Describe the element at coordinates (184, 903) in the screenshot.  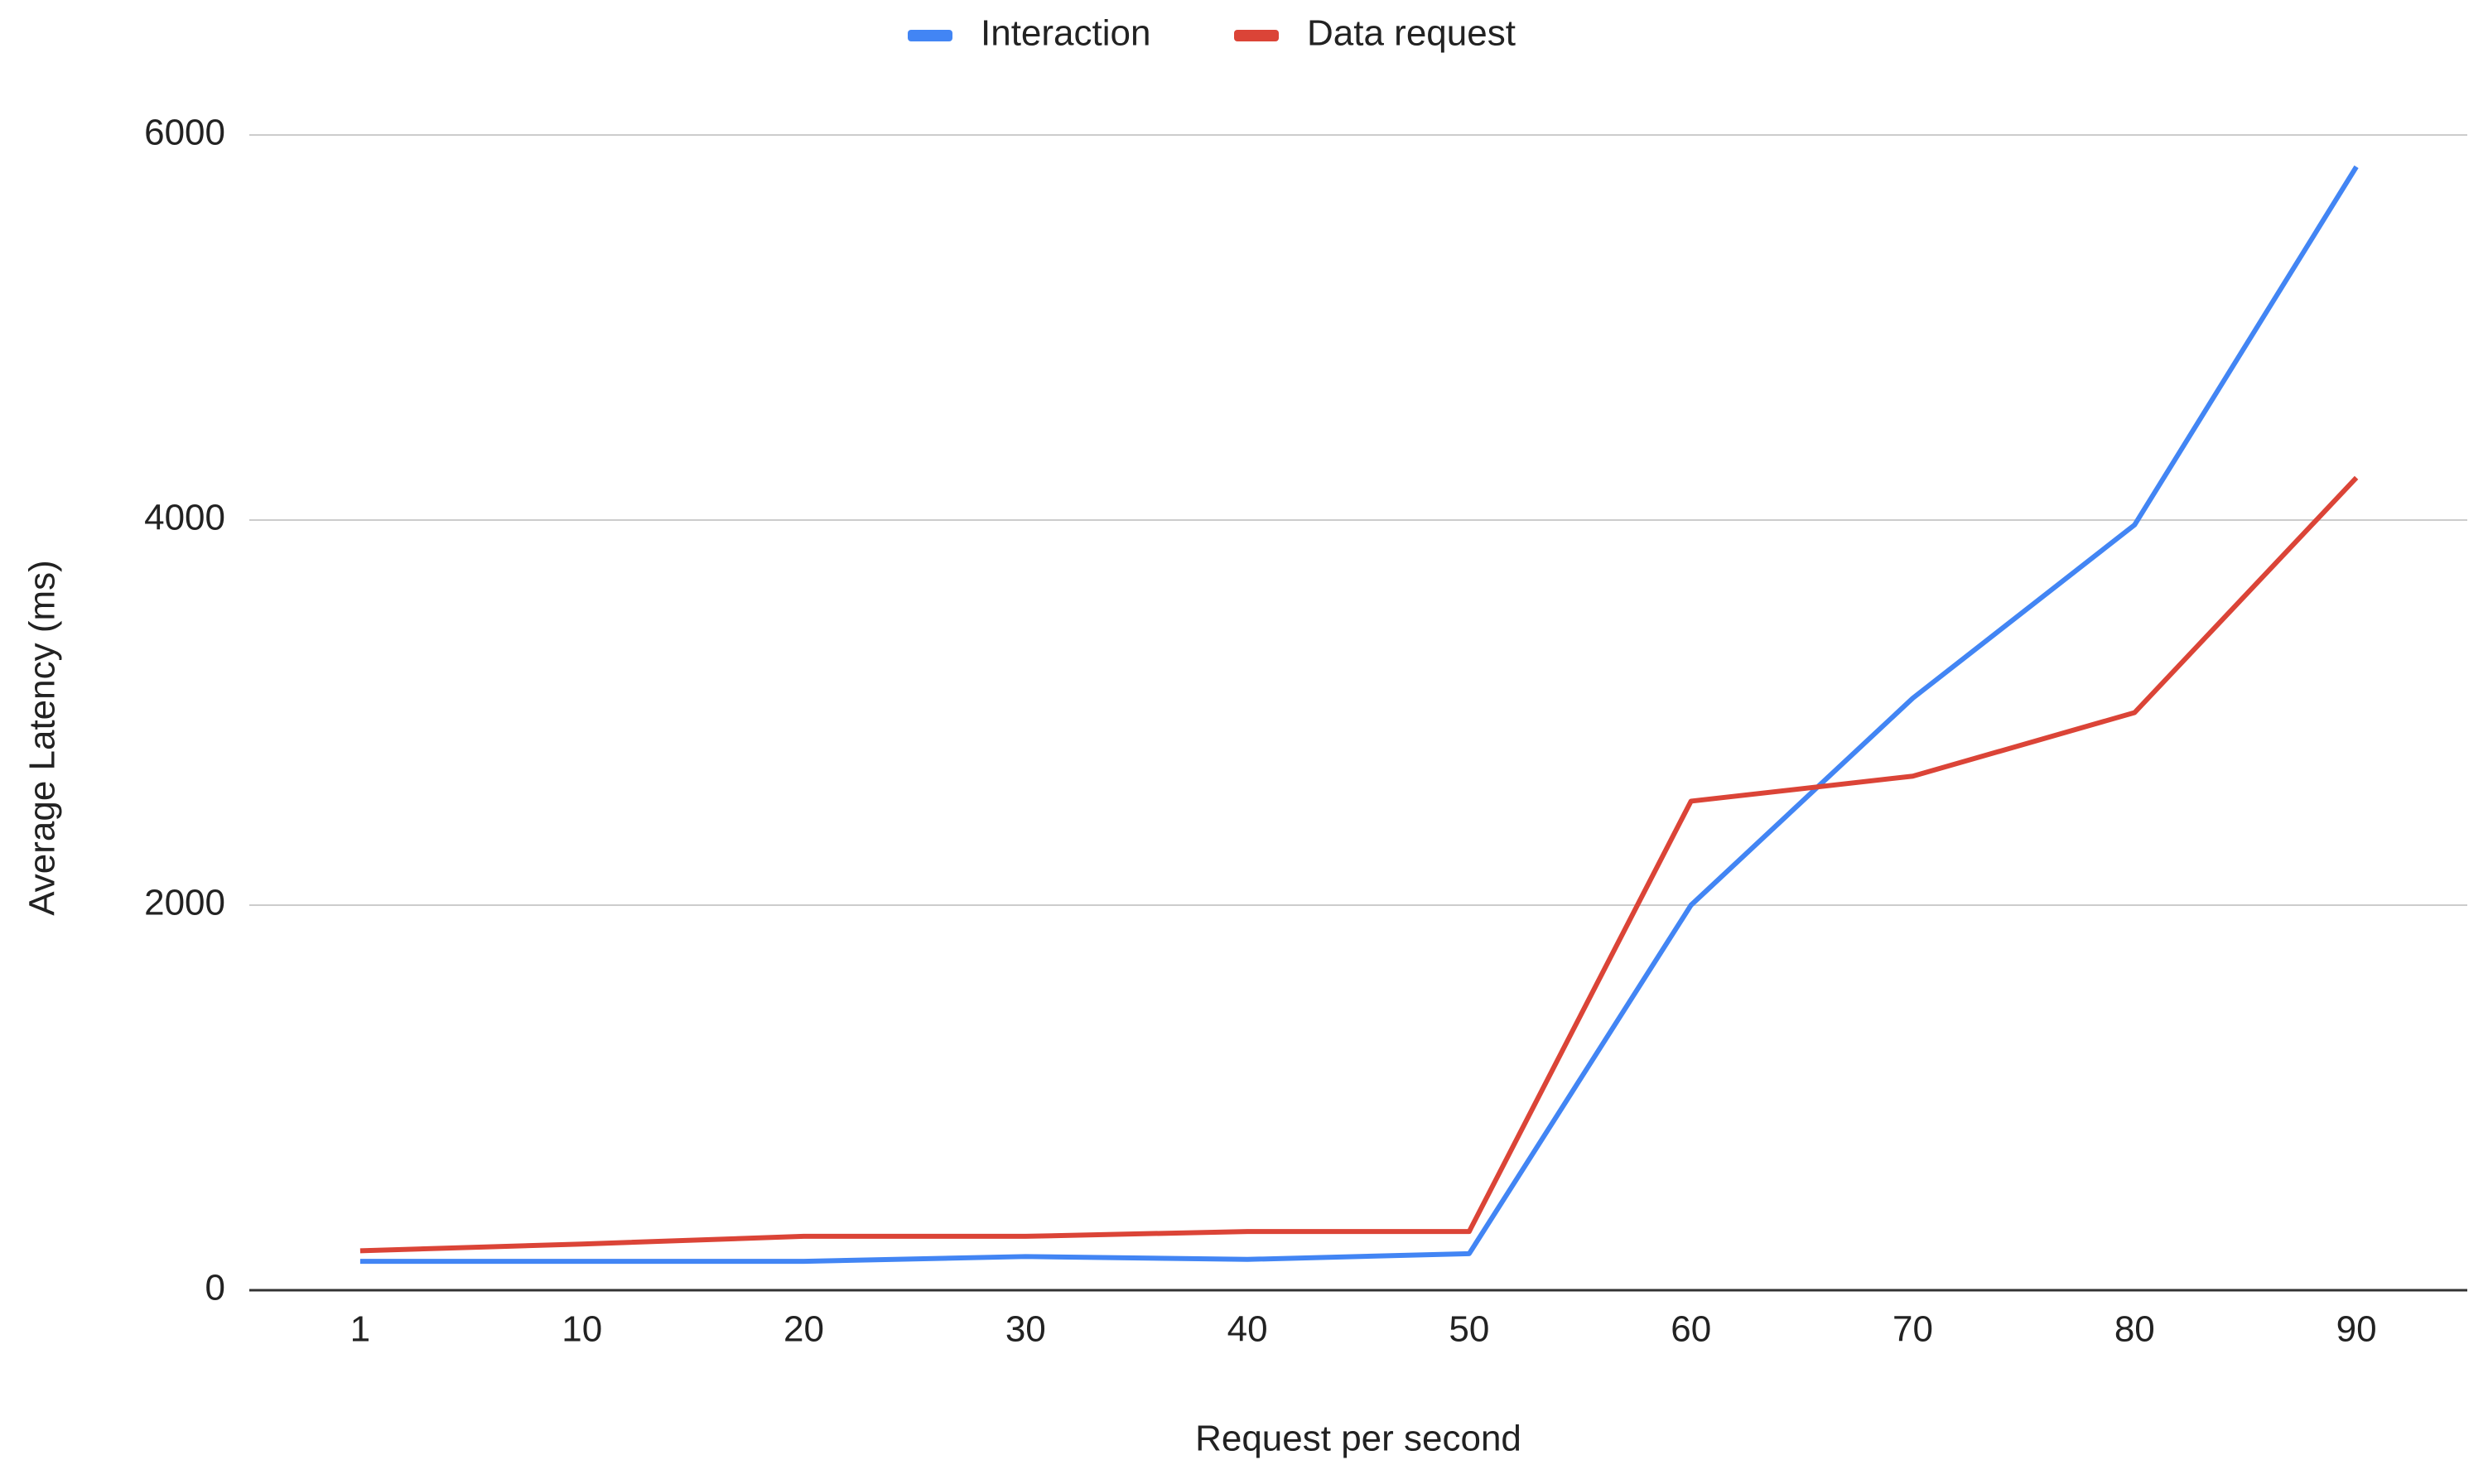
I see `y-tick-label: 2000` at that location.